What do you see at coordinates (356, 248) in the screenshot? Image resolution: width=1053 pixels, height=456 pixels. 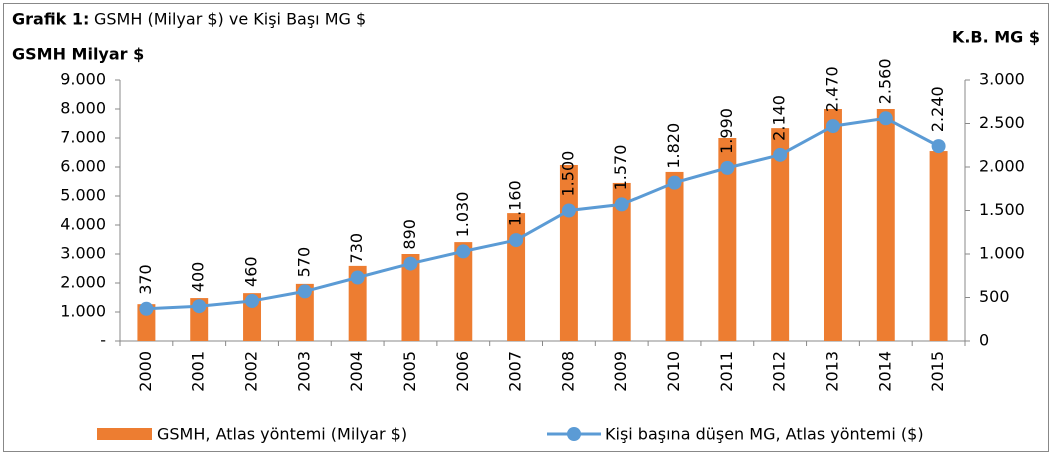 I see `data-label: 730` at bounding box center [356, 248].